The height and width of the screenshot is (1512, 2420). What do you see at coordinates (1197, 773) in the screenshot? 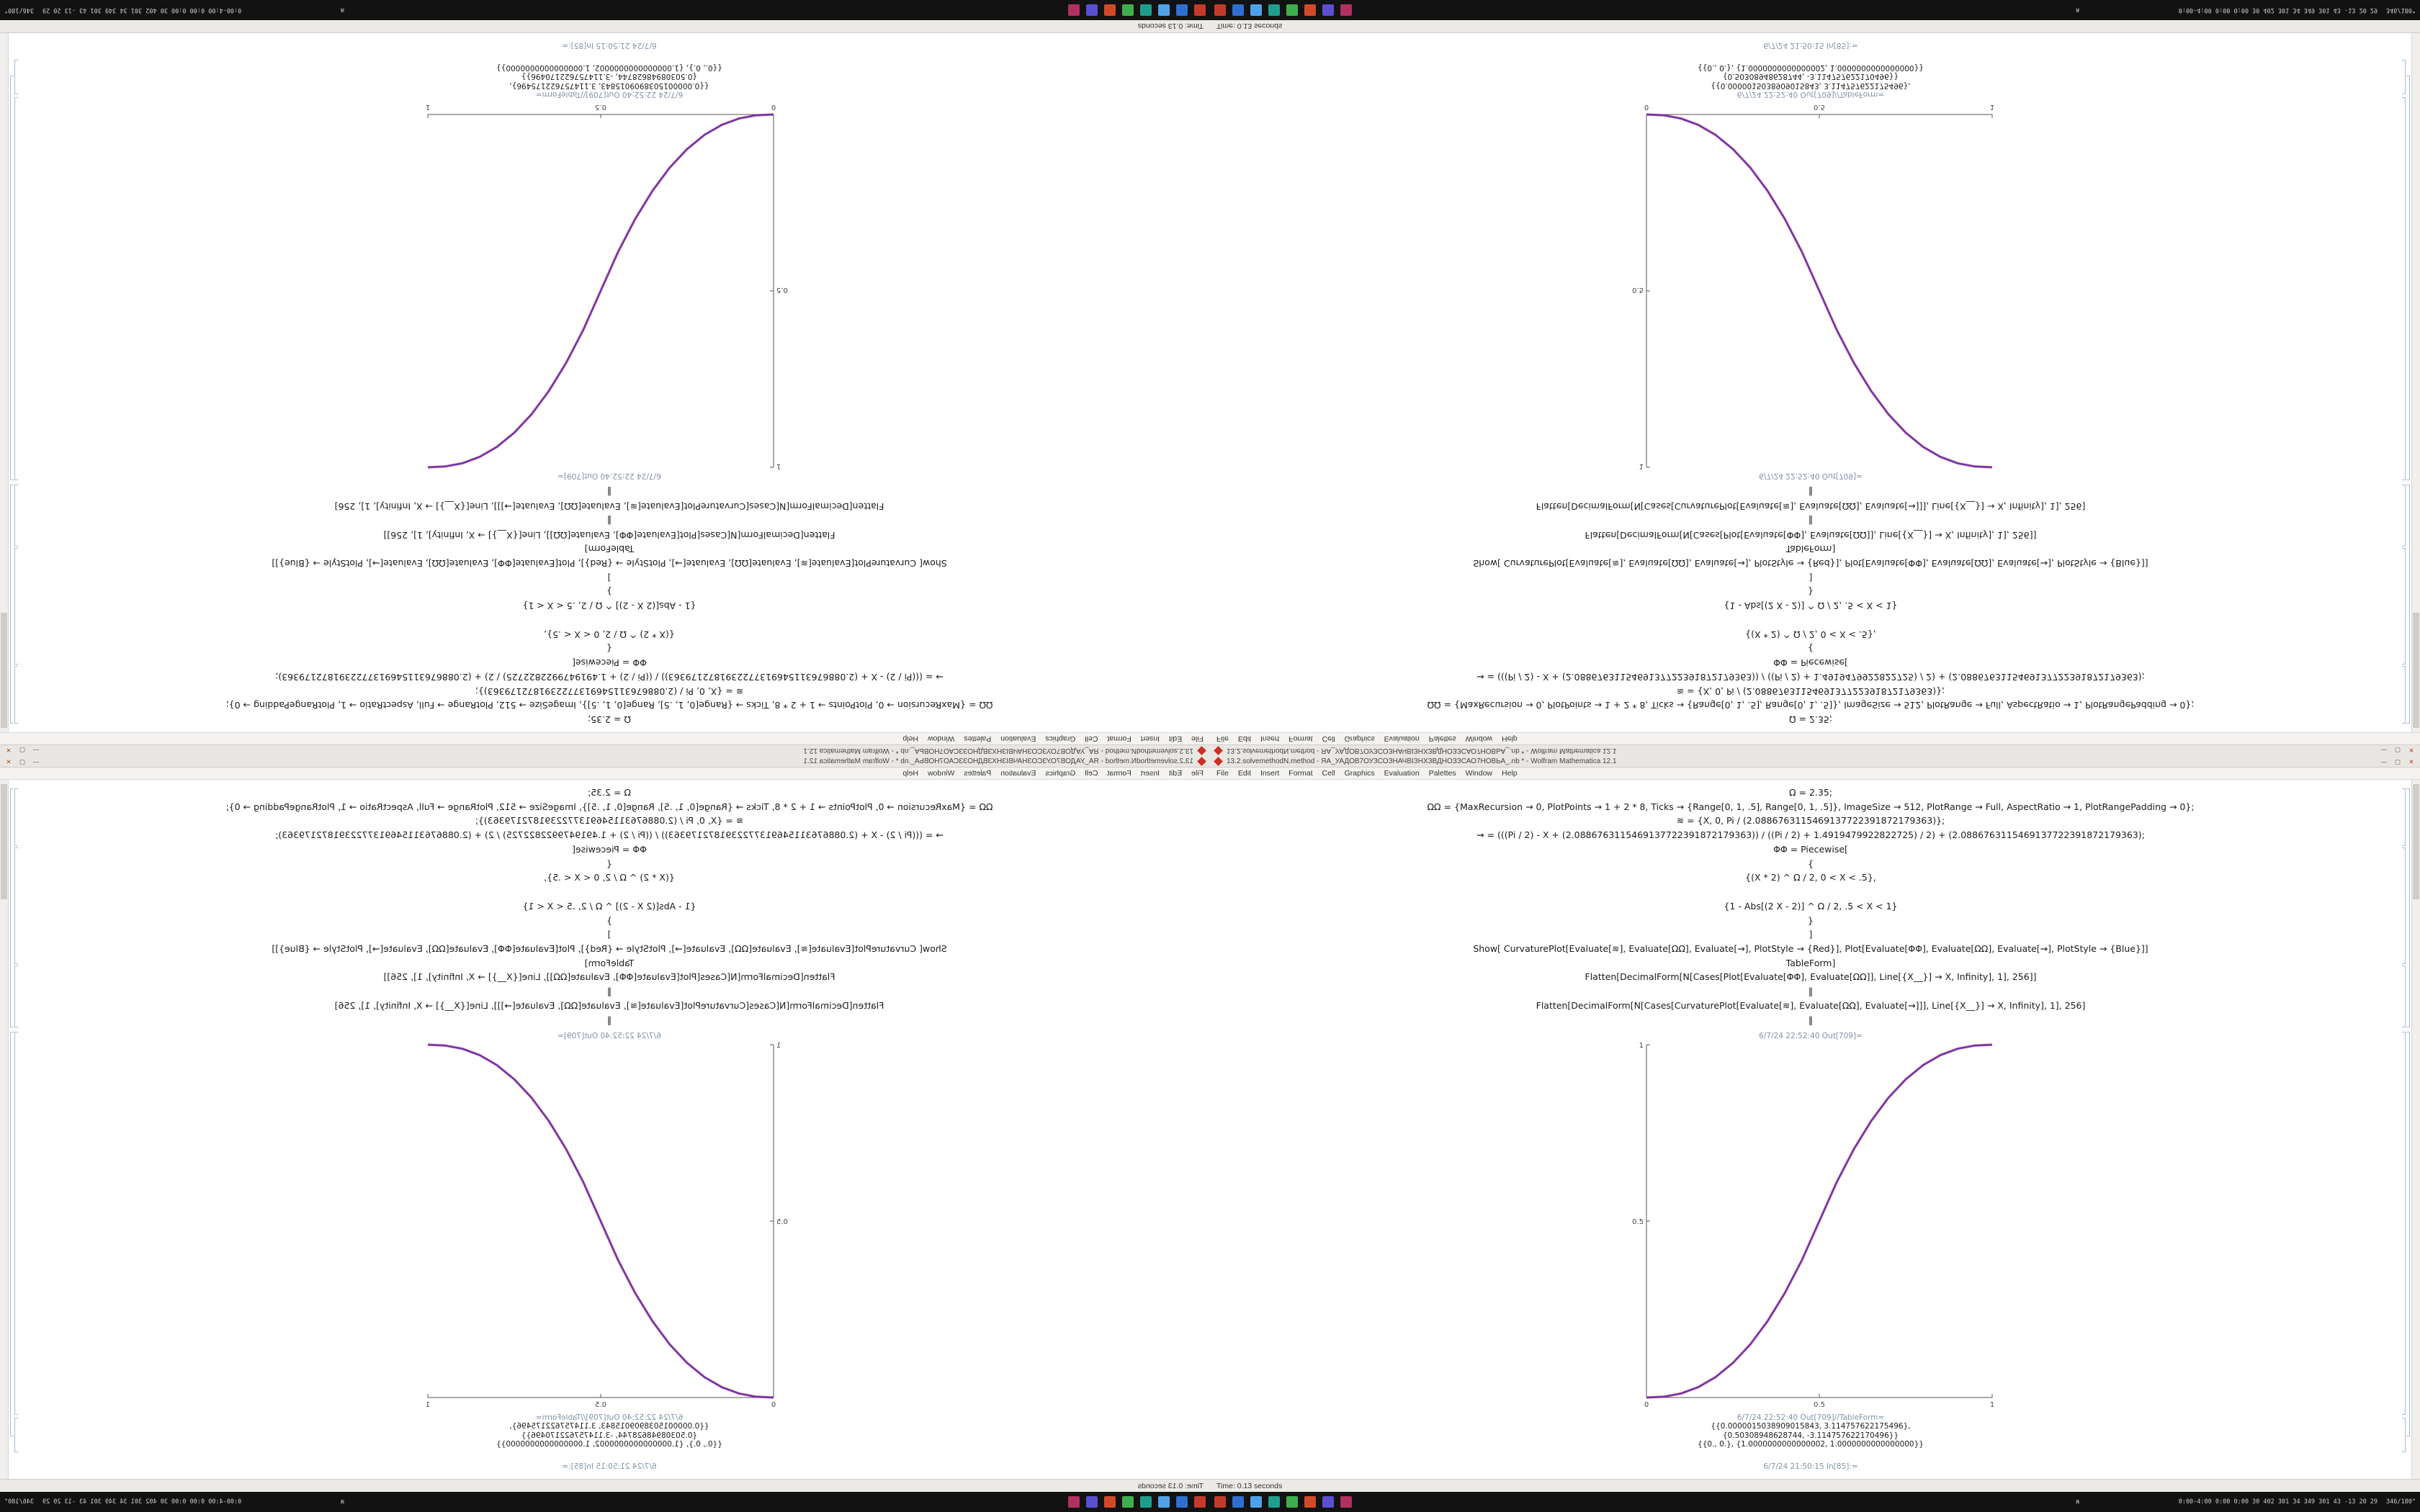
I see `menu-file: File` at bounding box center [1197, 773].